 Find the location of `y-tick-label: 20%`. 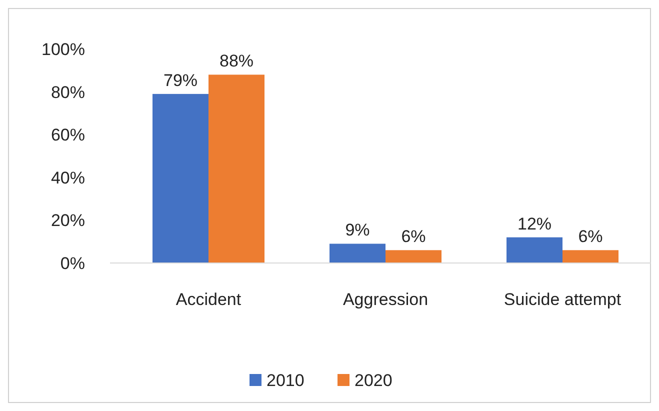

y-tick-label: 20% is located at coordinates (67, 220).